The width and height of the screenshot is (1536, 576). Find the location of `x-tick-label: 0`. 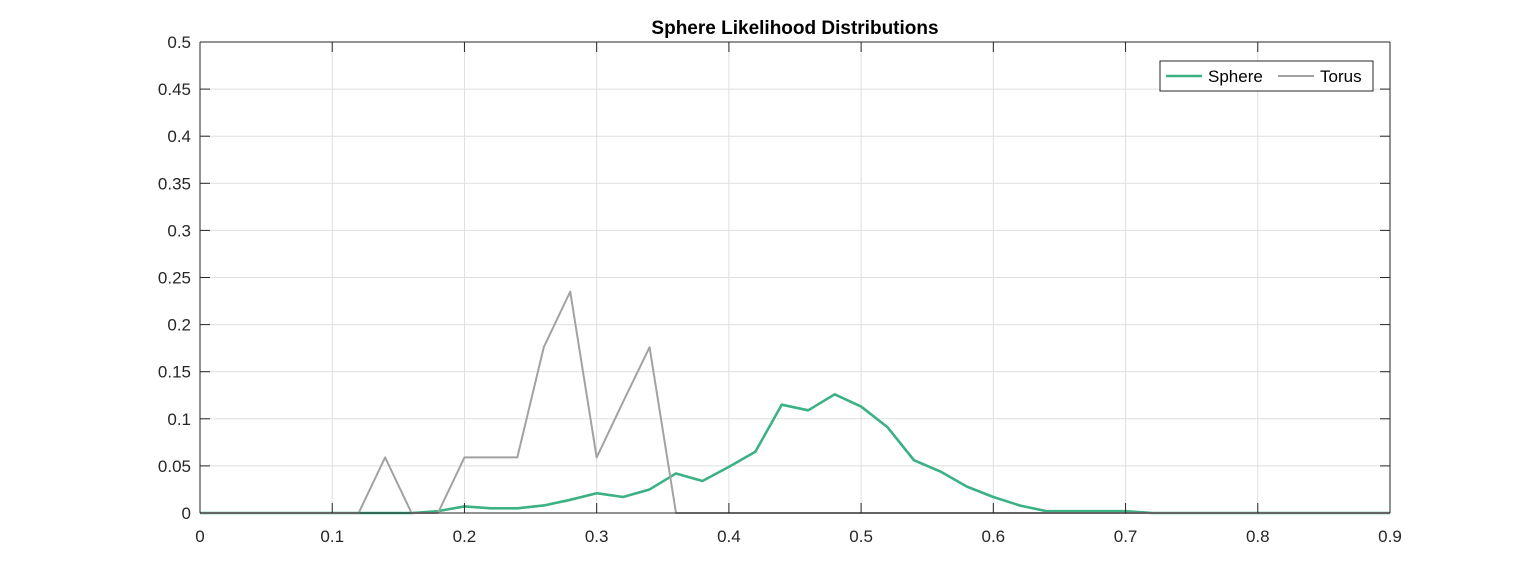

x-tick-label: 0 is located at coordinates (199, 536).